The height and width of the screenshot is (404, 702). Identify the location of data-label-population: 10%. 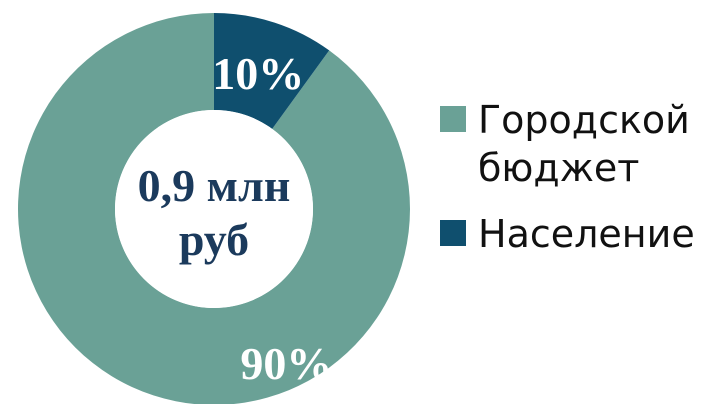
(258, 73).